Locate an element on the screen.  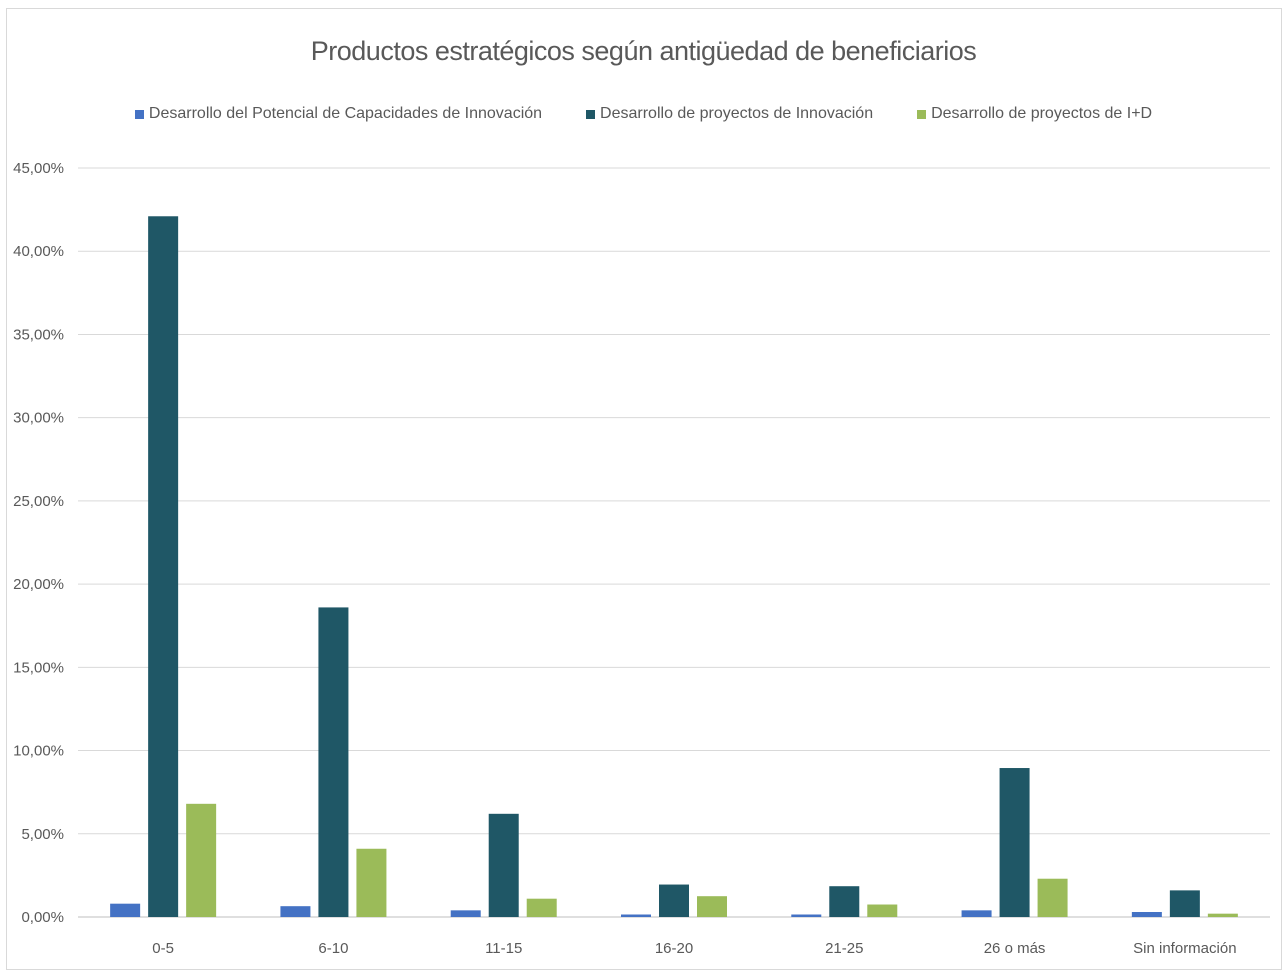
legend-label-series-2: Desarrollo de proyectos de Innovación is located at coordinates (737, 113).